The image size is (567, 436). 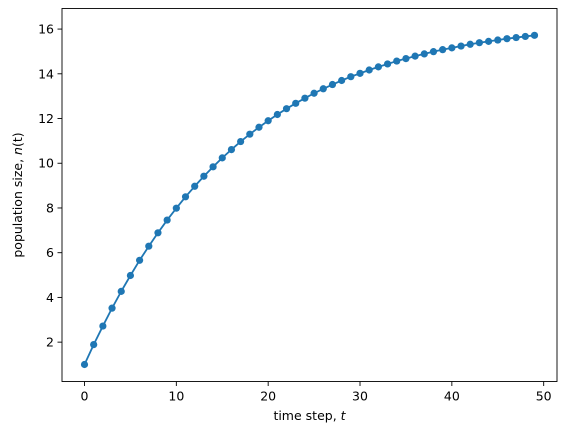 What do you see at coordinates (50, 186) in the screenshot?
I see `y-axis: 2 4 6 8 10 12 14 16` at bounding box center [50, 186].